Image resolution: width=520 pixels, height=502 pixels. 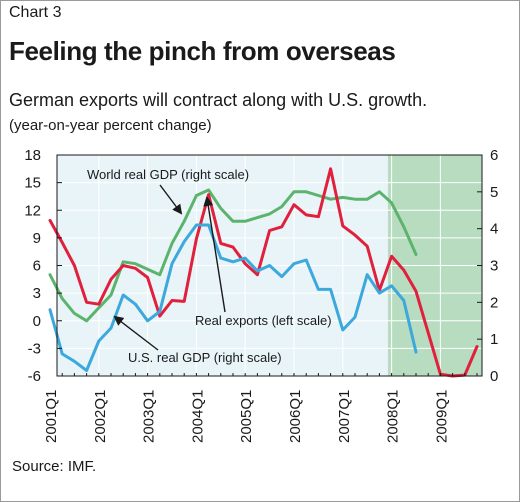 What do you see at coordinates (263, 320) in the screenshot?
I see `series-annotation: Real exports (left scale)` at bounding box center [263, 320].